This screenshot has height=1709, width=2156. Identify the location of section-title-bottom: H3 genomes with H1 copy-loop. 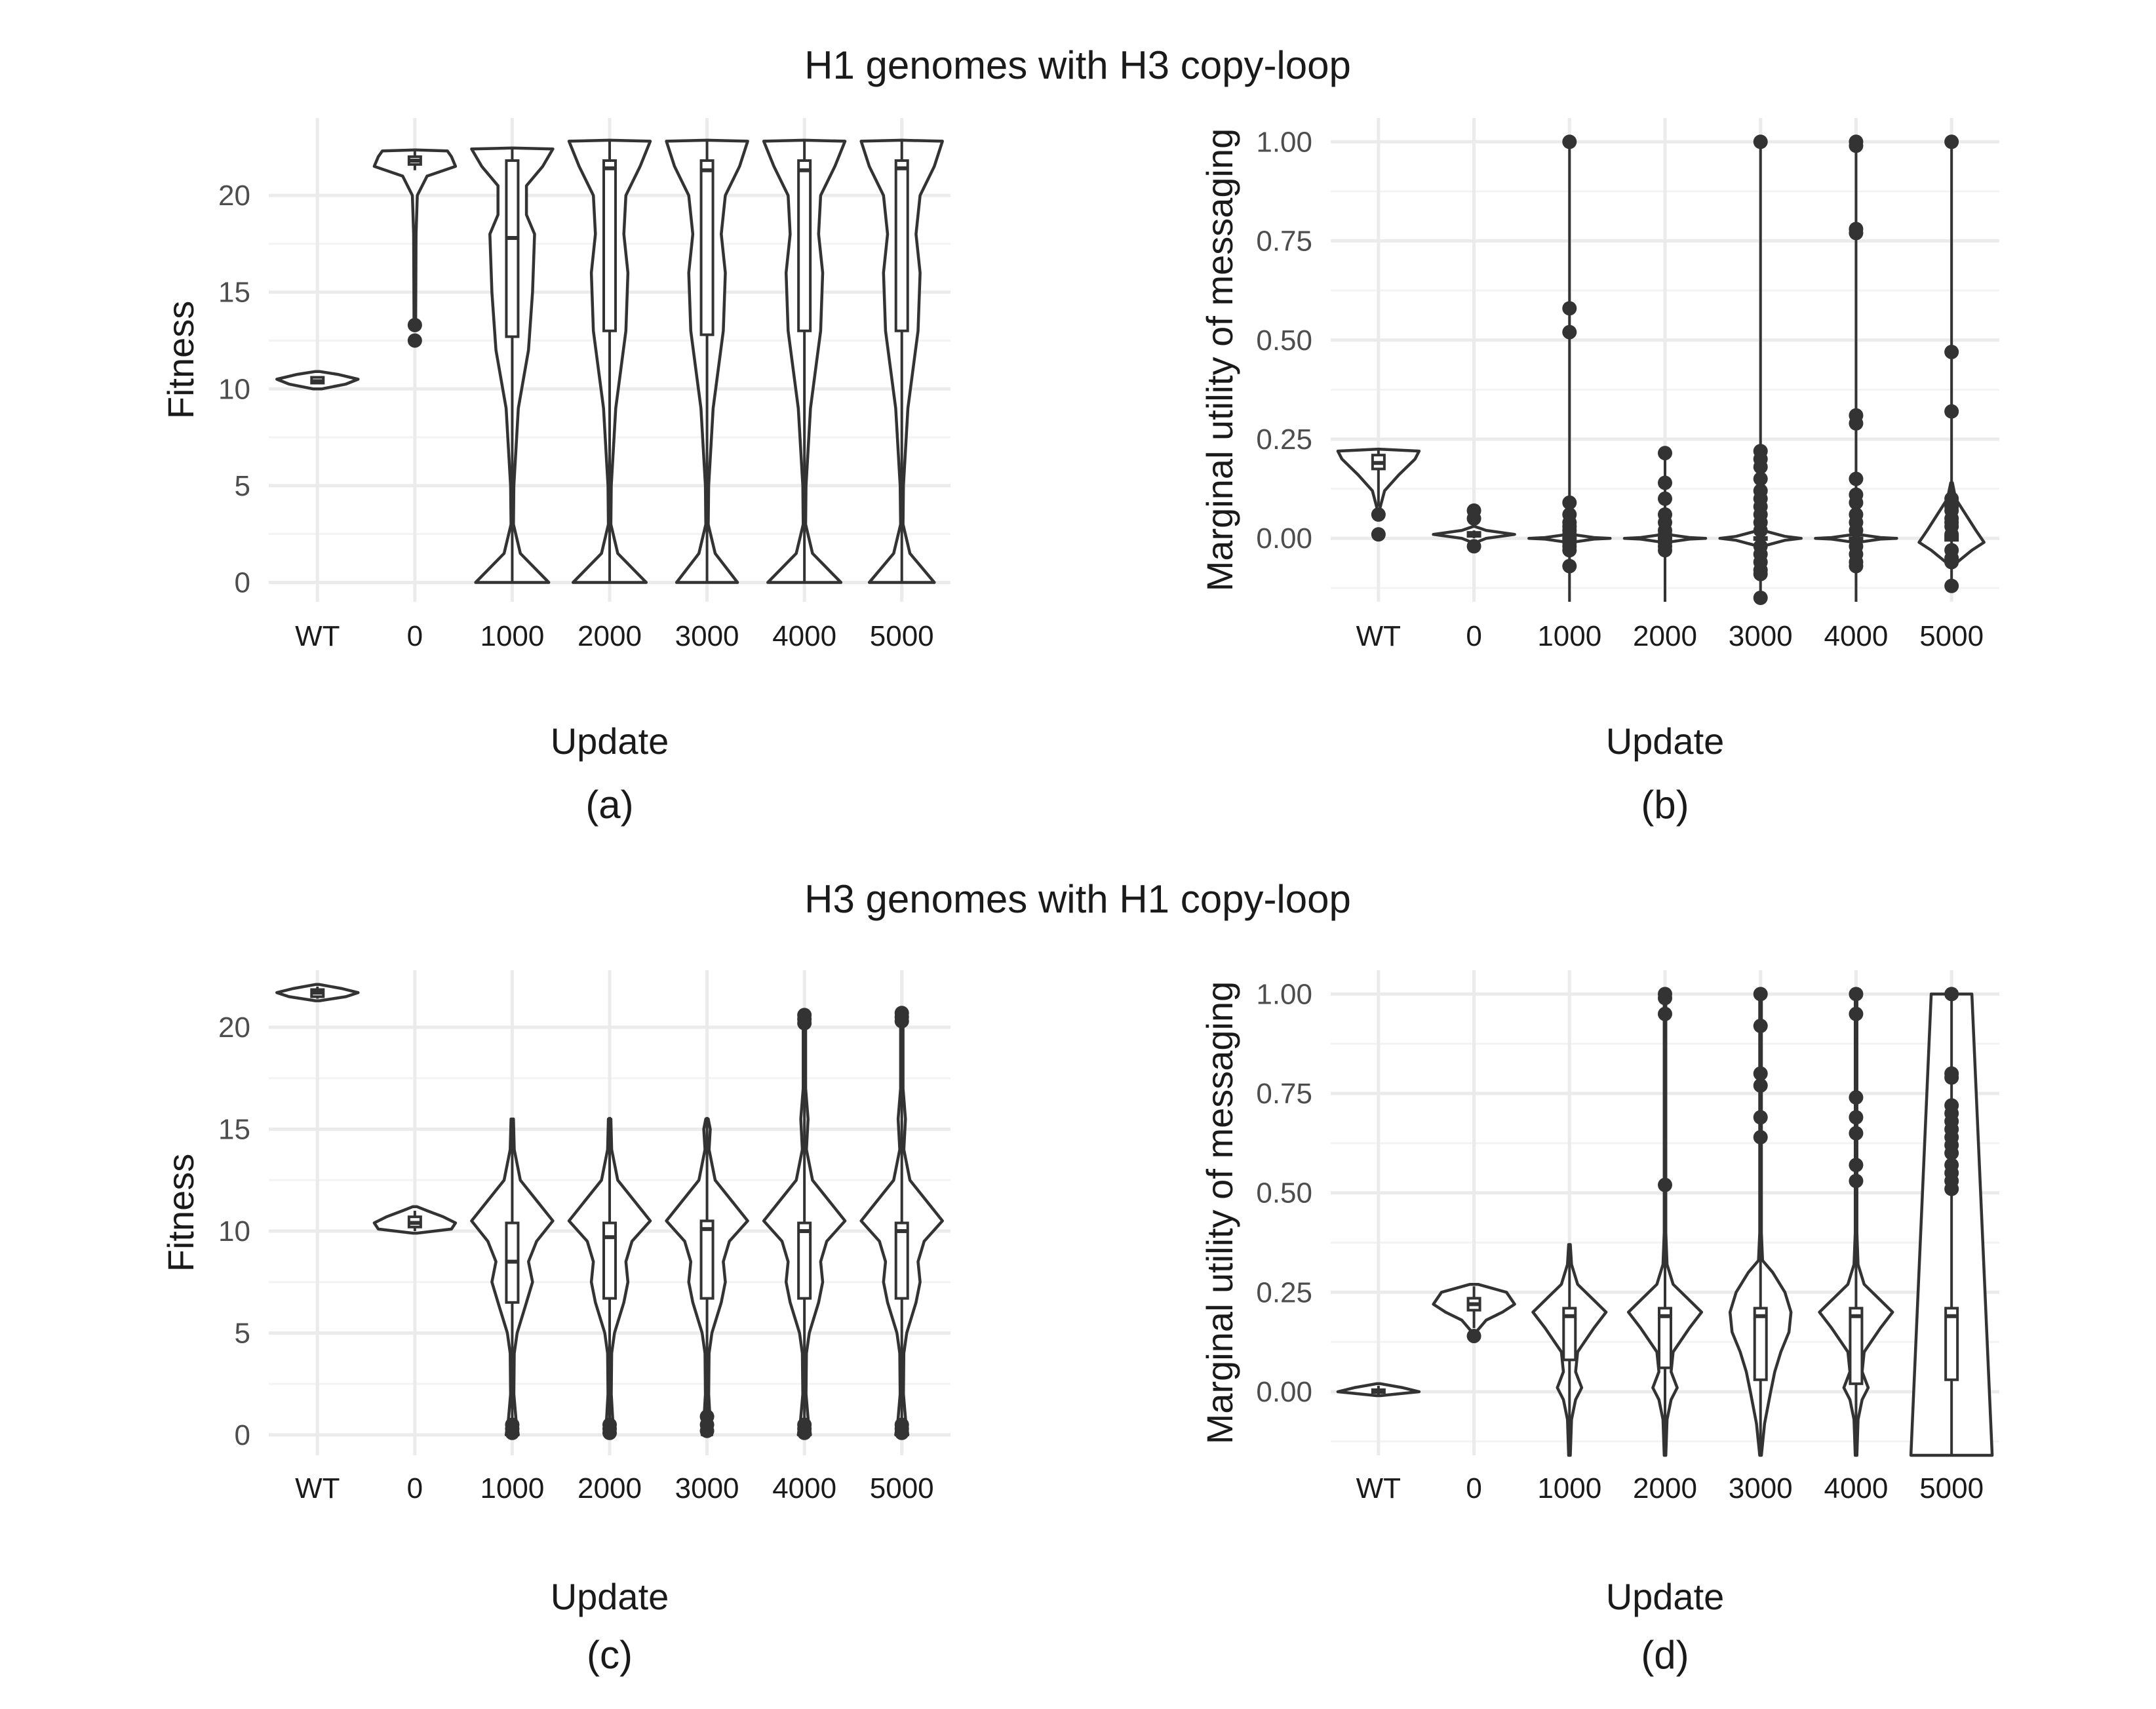
(1077, 899).